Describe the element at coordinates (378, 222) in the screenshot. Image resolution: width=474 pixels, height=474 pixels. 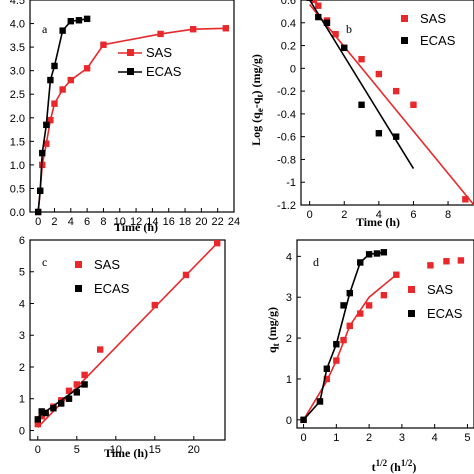
I see `panel-b-xlabel: Time (h)` at that location.